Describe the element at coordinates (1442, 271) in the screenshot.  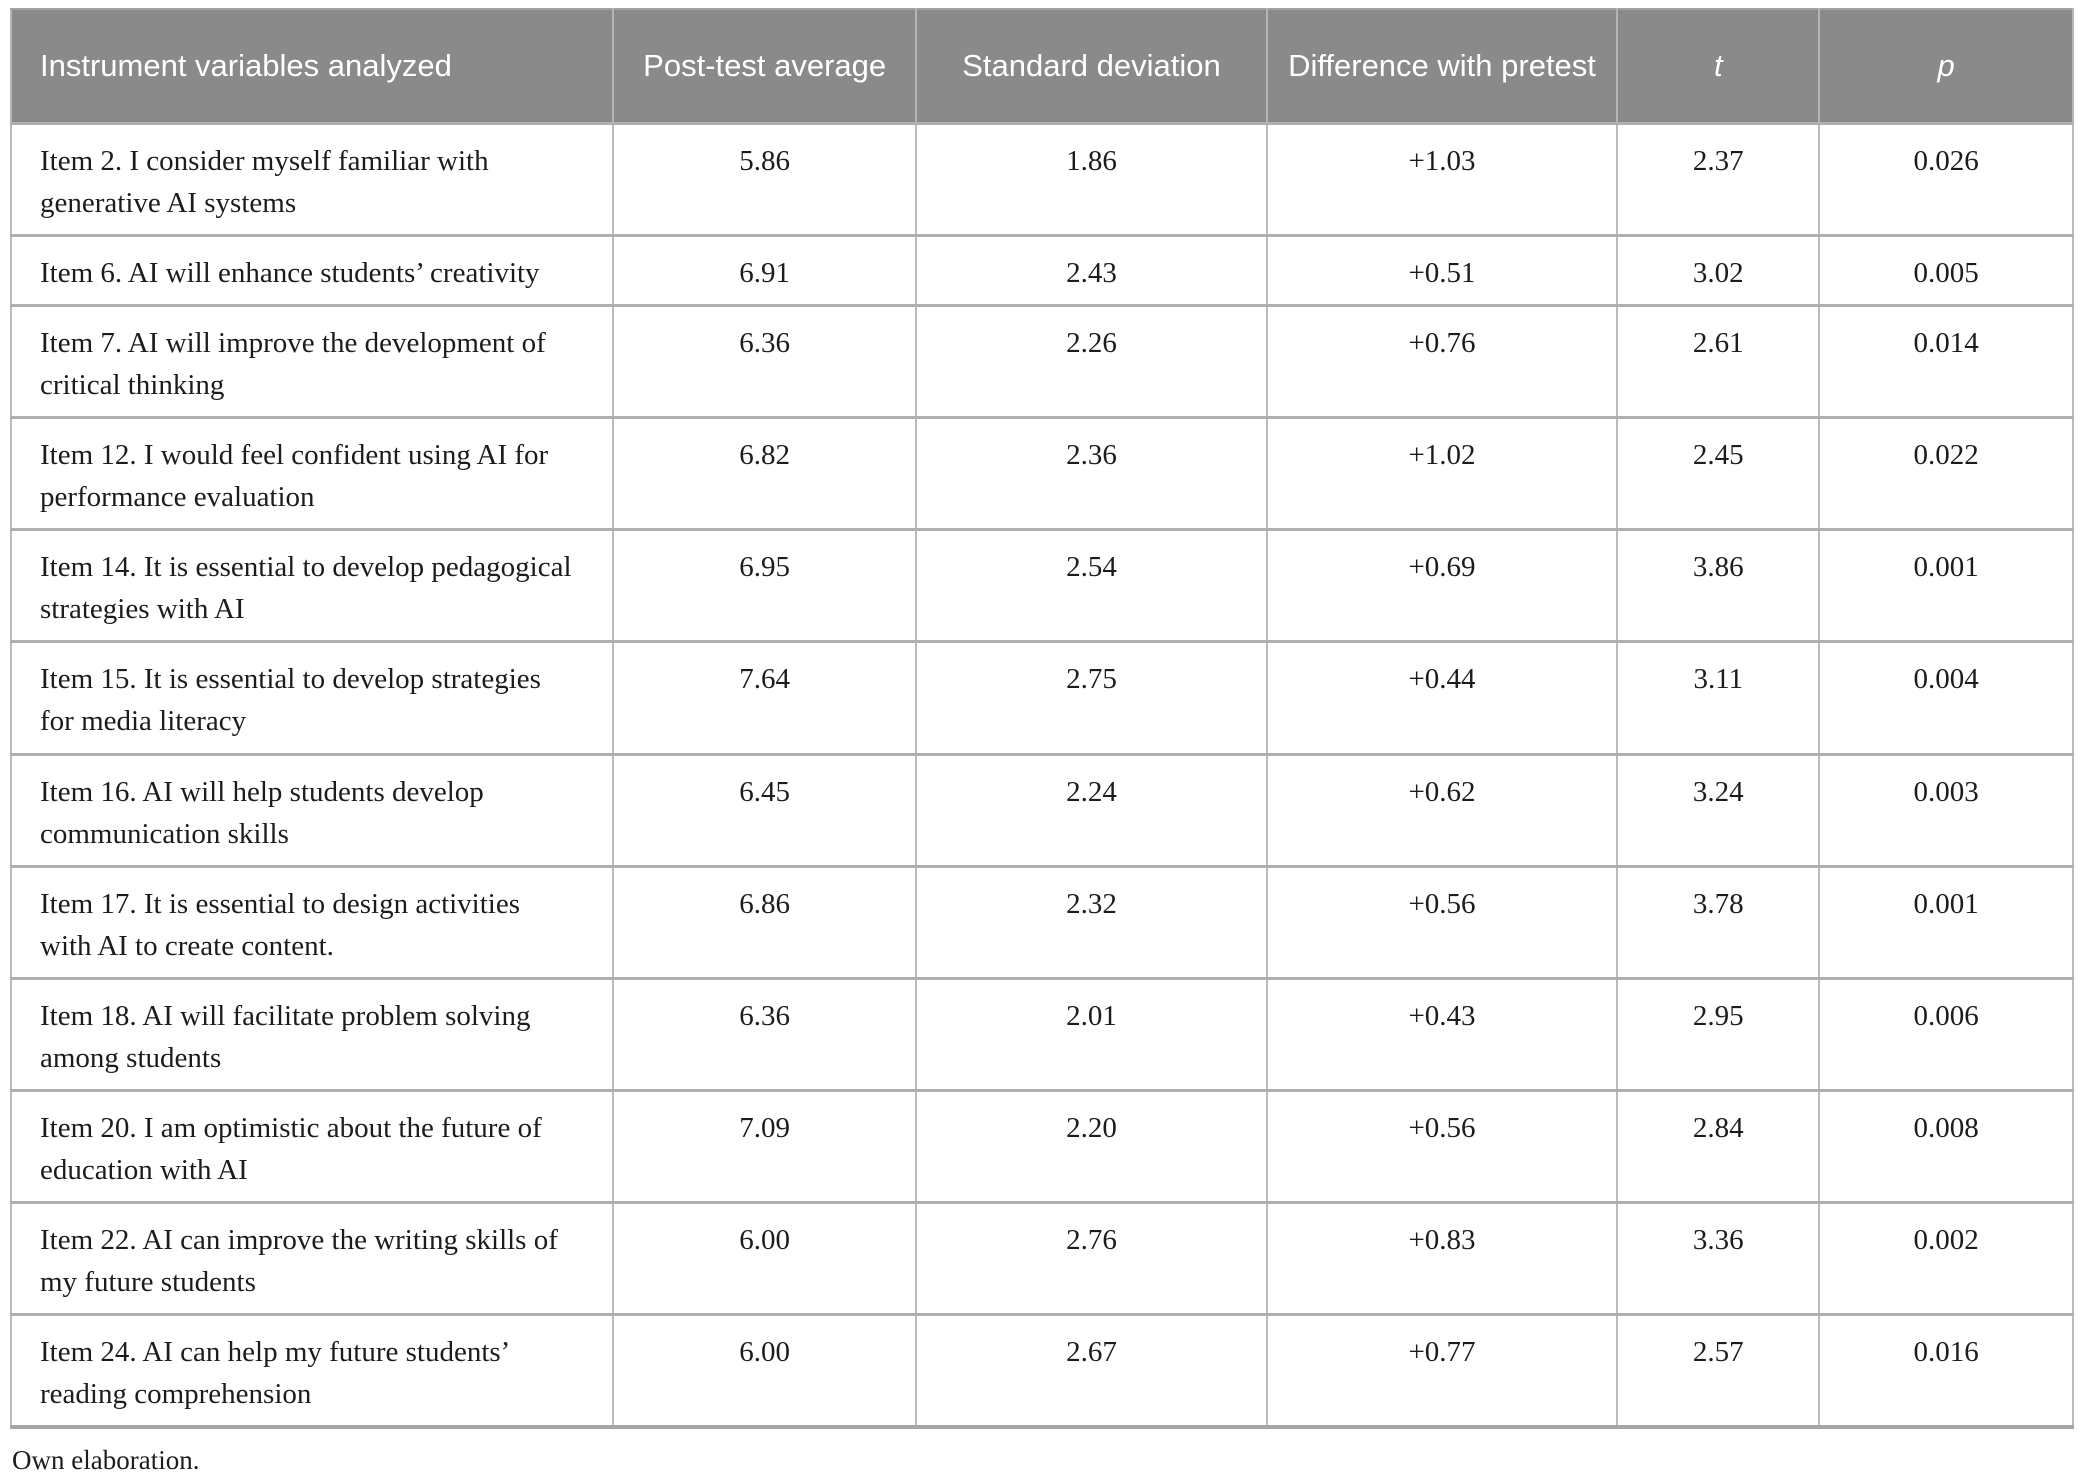
I see `cell-difference-with-pretest: +0.51` at that location.